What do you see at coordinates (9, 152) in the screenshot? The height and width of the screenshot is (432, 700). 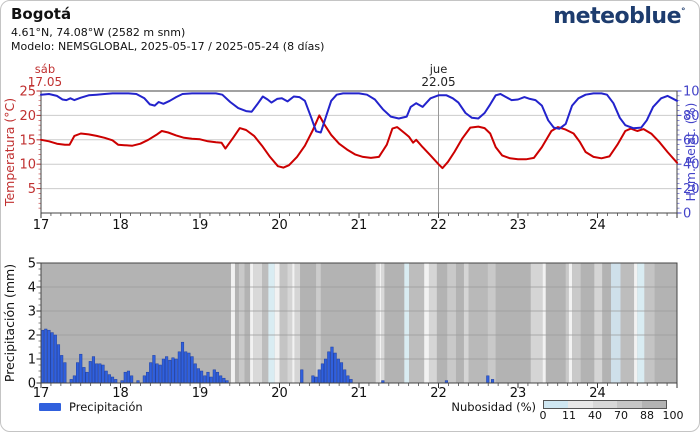 I see `temperature-axis-title: Temperatura (°C)` at bounding box center [9, 152].